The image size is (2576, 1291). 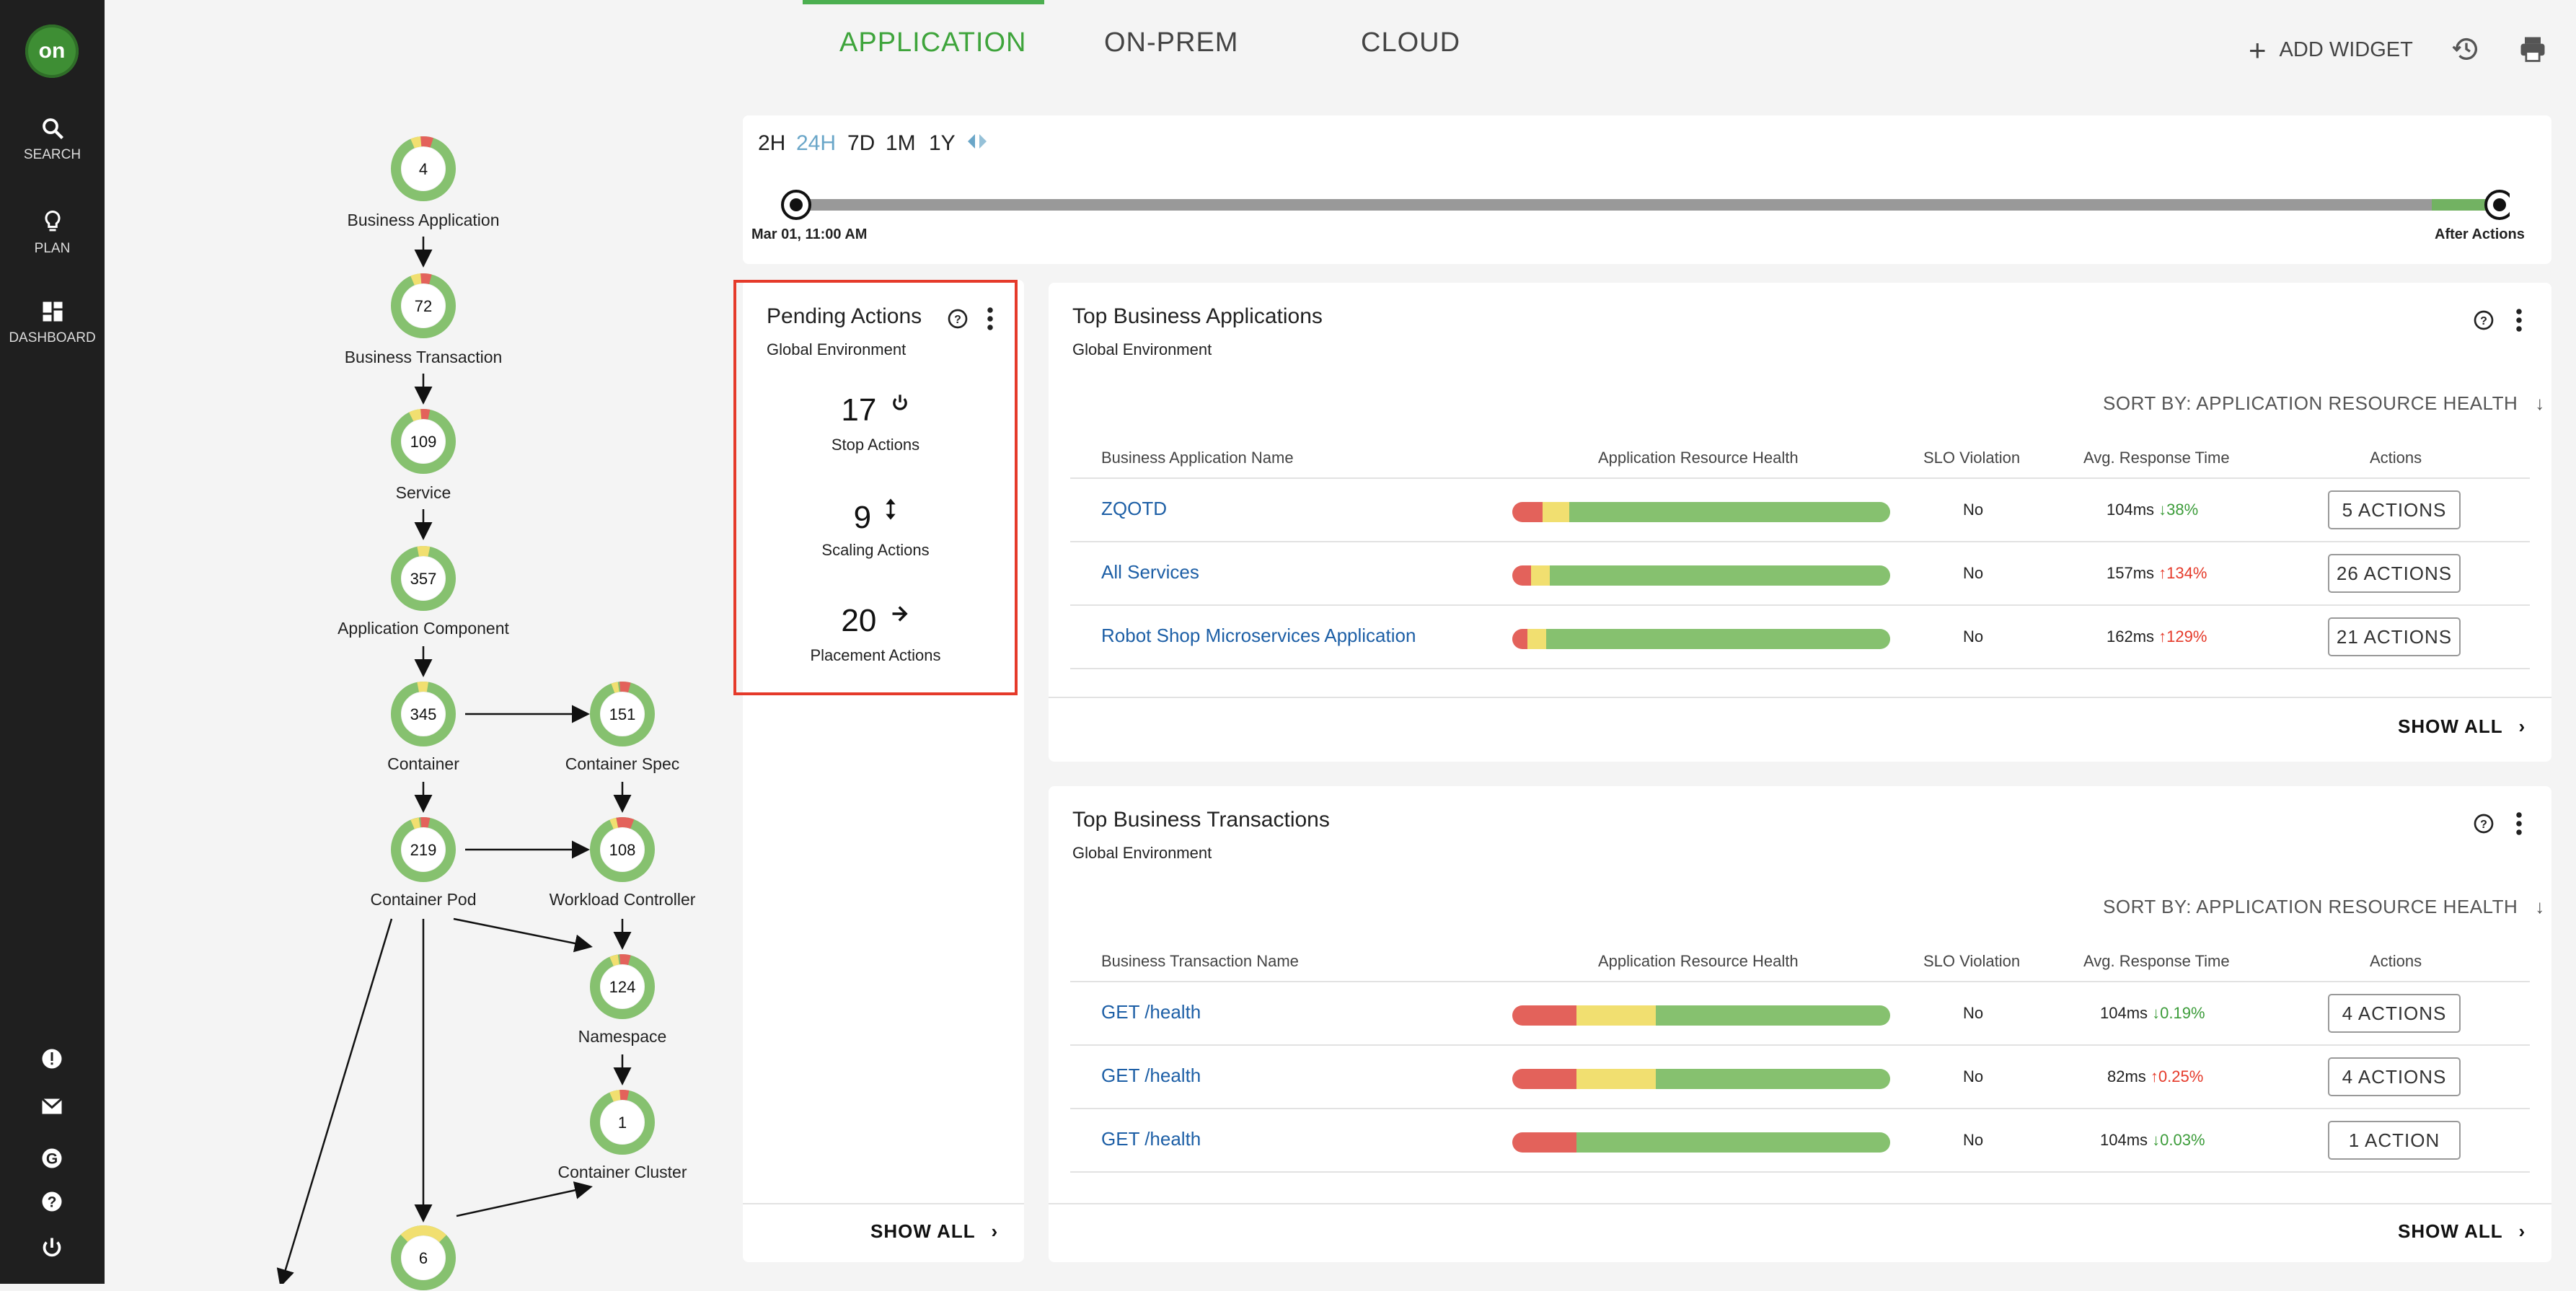 I want to click on node-donut-business-application: 4, so click(x=423, y=169).